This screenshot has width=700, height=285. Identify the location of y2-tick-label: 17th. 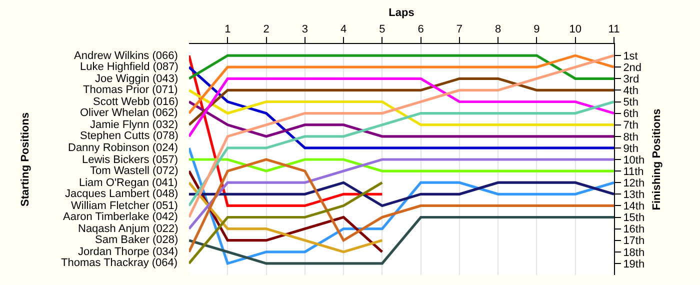
(634, 241).